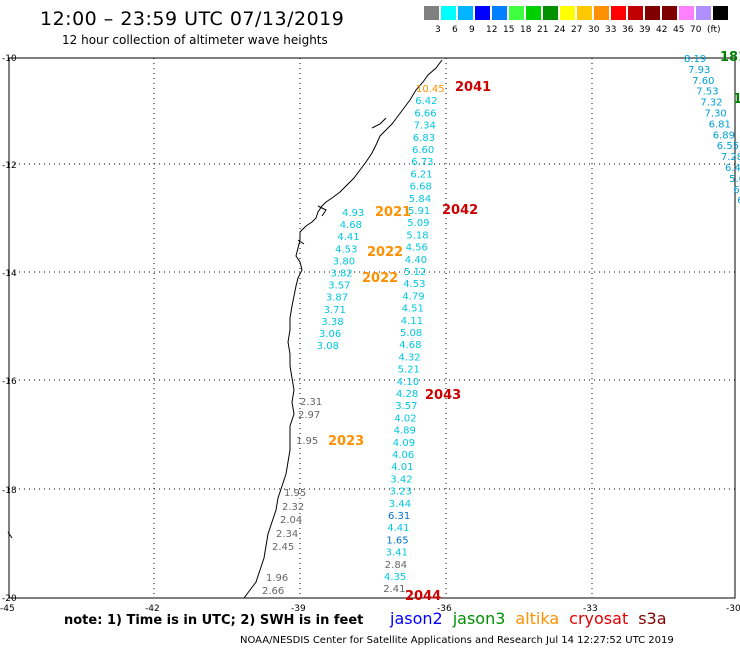 The width and height of the screenshot is (740, 650). What do you see at coordinates (509, 30) in the screenshot?
I see `legend-label: 15` at bounding box center [509, 30].